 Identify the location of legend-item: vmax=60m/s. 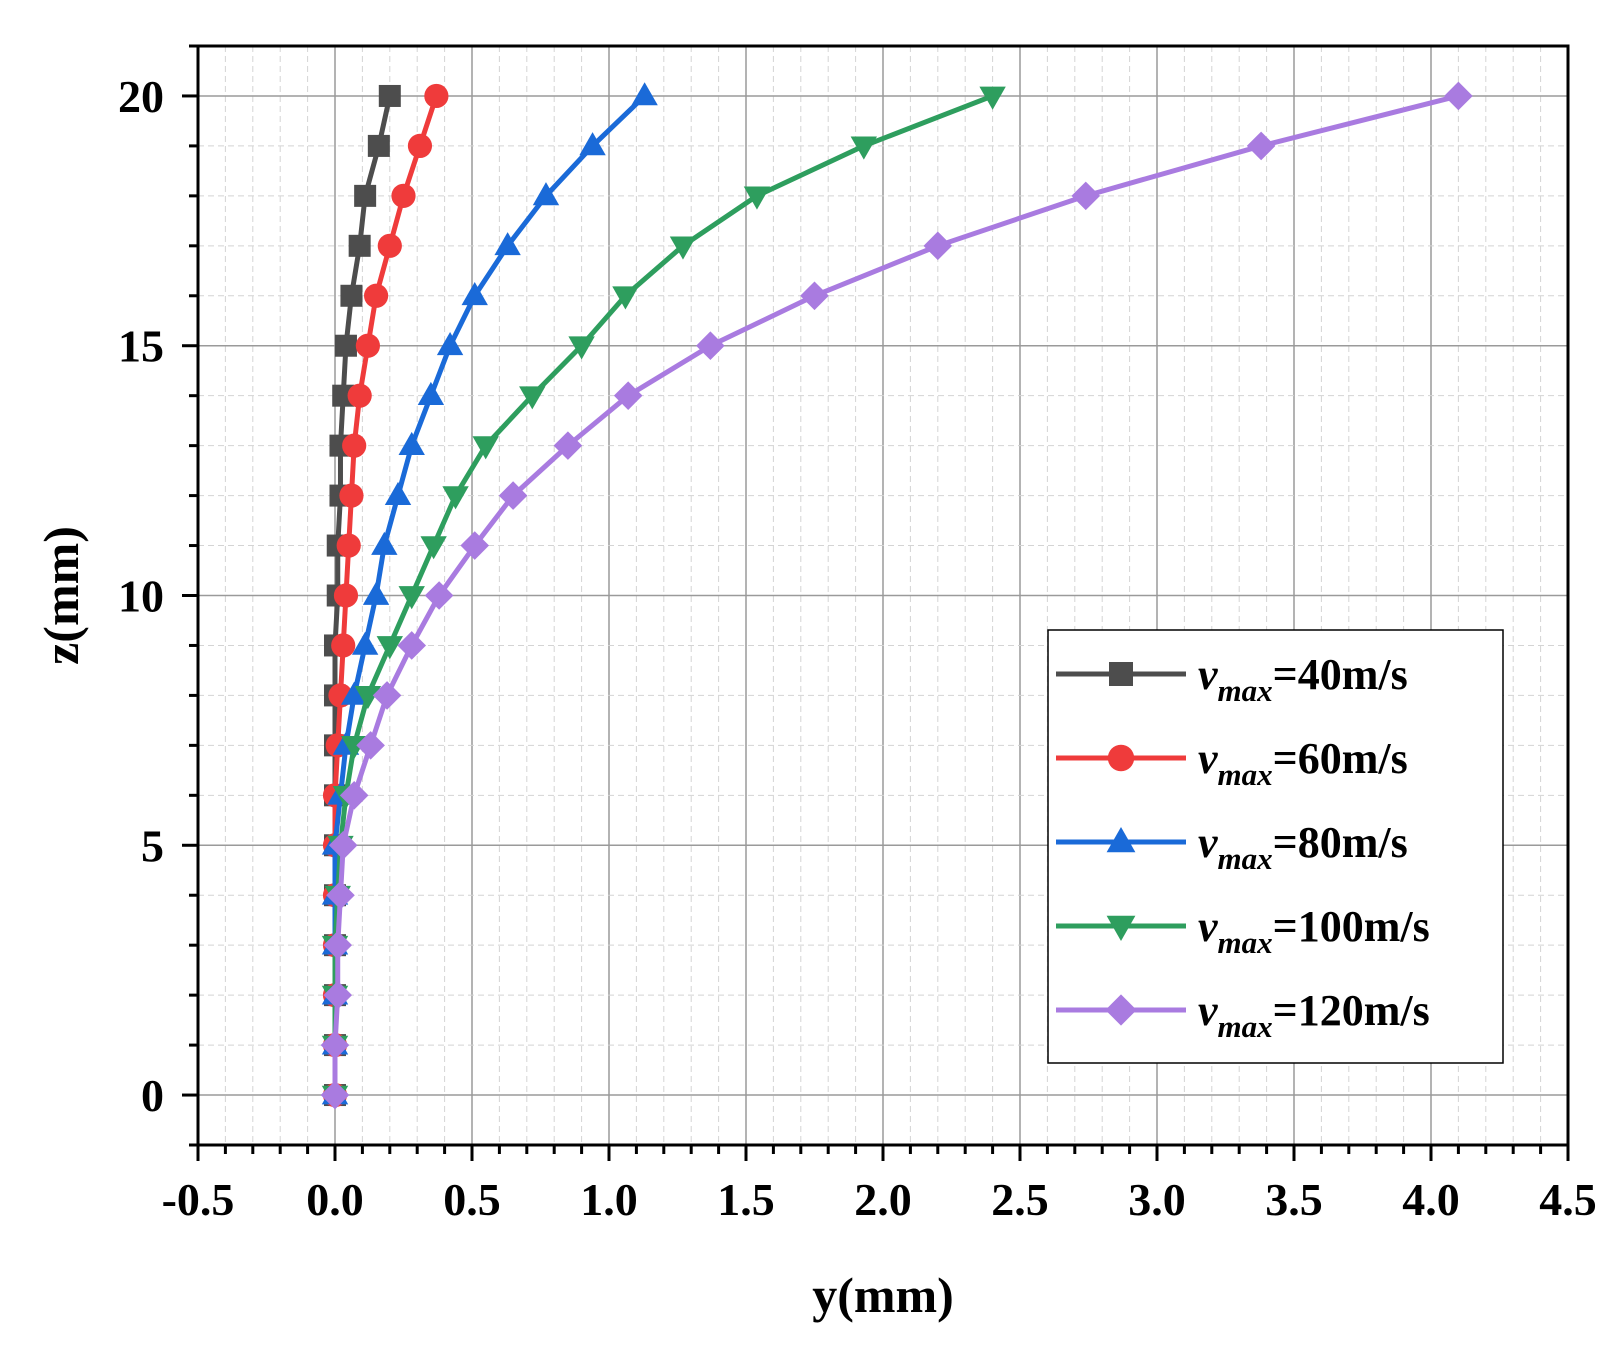
(1232, 763).